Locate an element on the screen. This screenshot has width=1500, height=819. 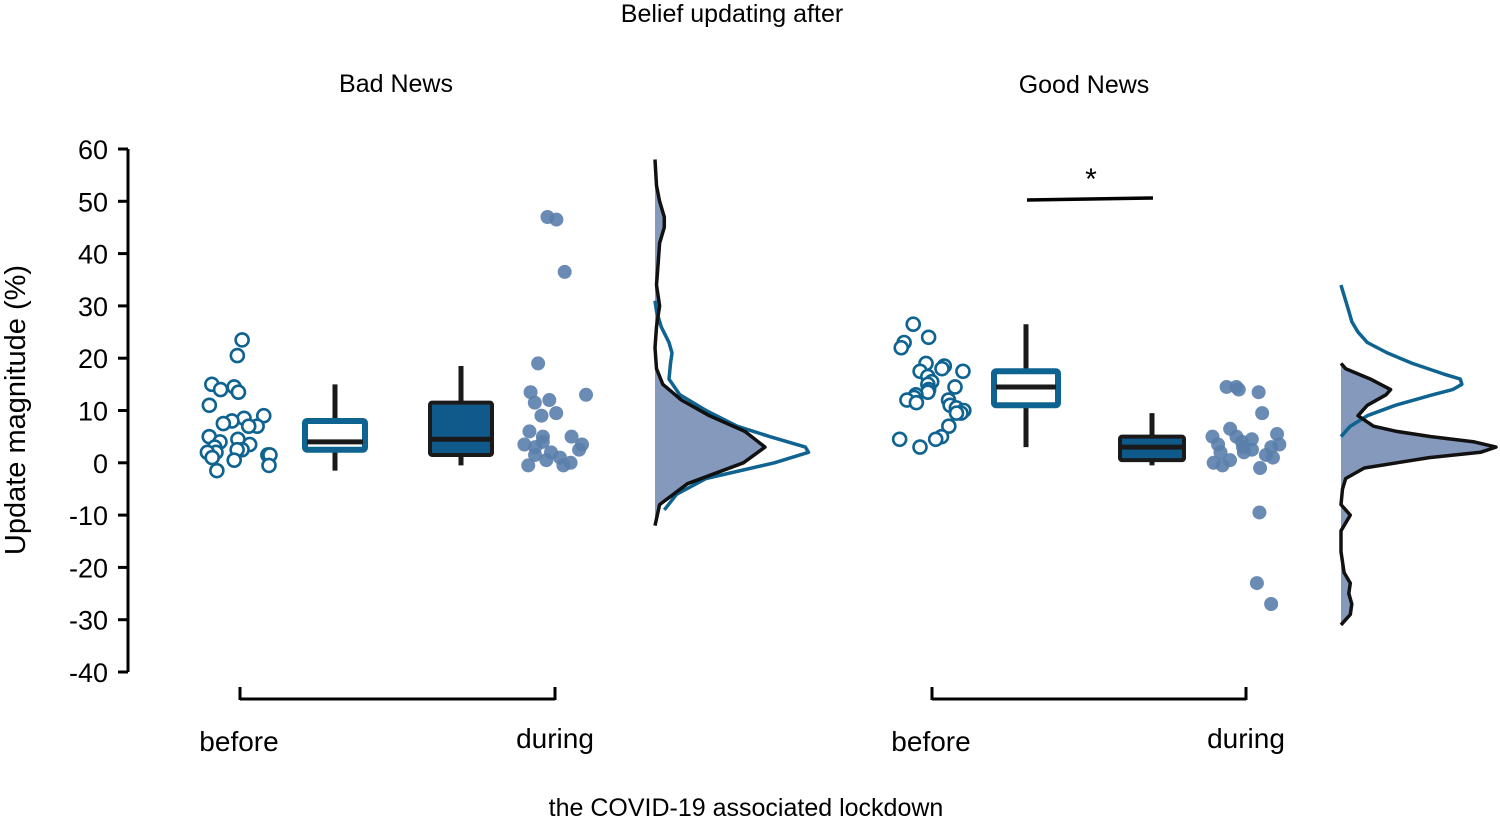
y-tick-label: 30 is located at coordinates (93, 307).